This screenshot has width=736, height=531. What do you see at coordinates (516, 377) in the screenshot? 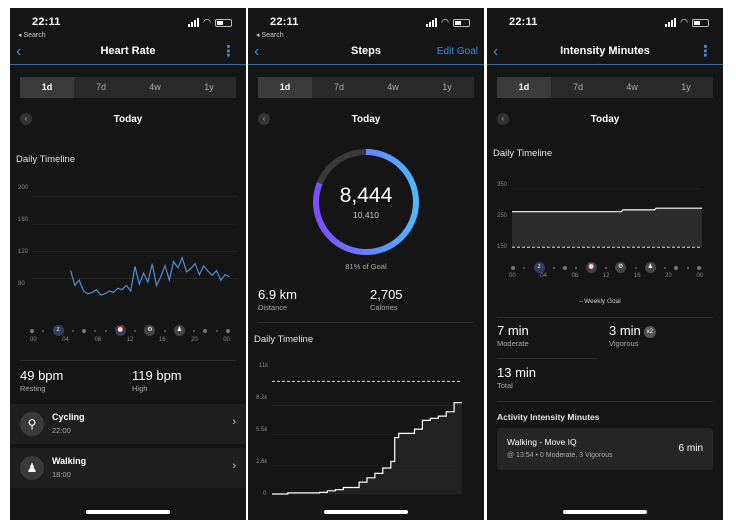
I see `total-metric: 13 min Total` at bounding box center [516, 377].